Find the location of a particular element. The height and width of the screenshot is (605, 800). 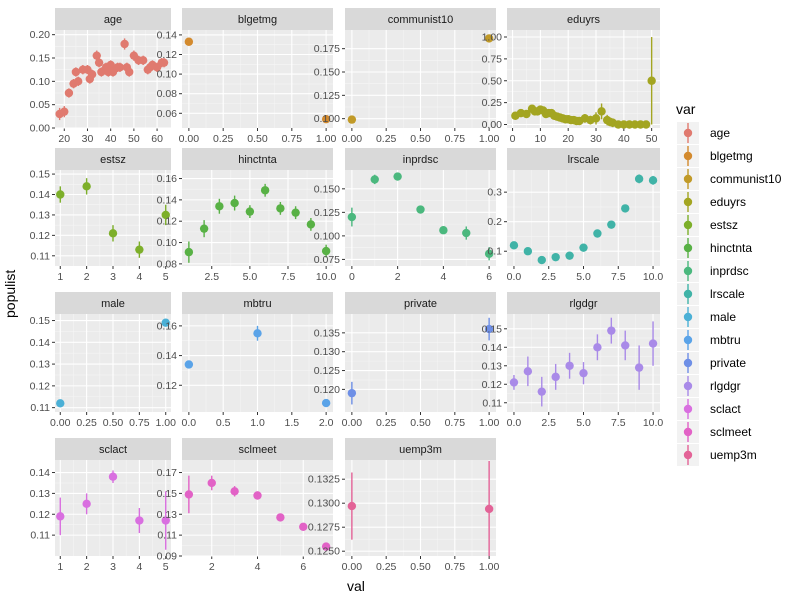

facet-estsz: estsz 1 2 3 4 5 0.11 0.12 0.13 0.14 0.15 is located at coordinates (100, 215).